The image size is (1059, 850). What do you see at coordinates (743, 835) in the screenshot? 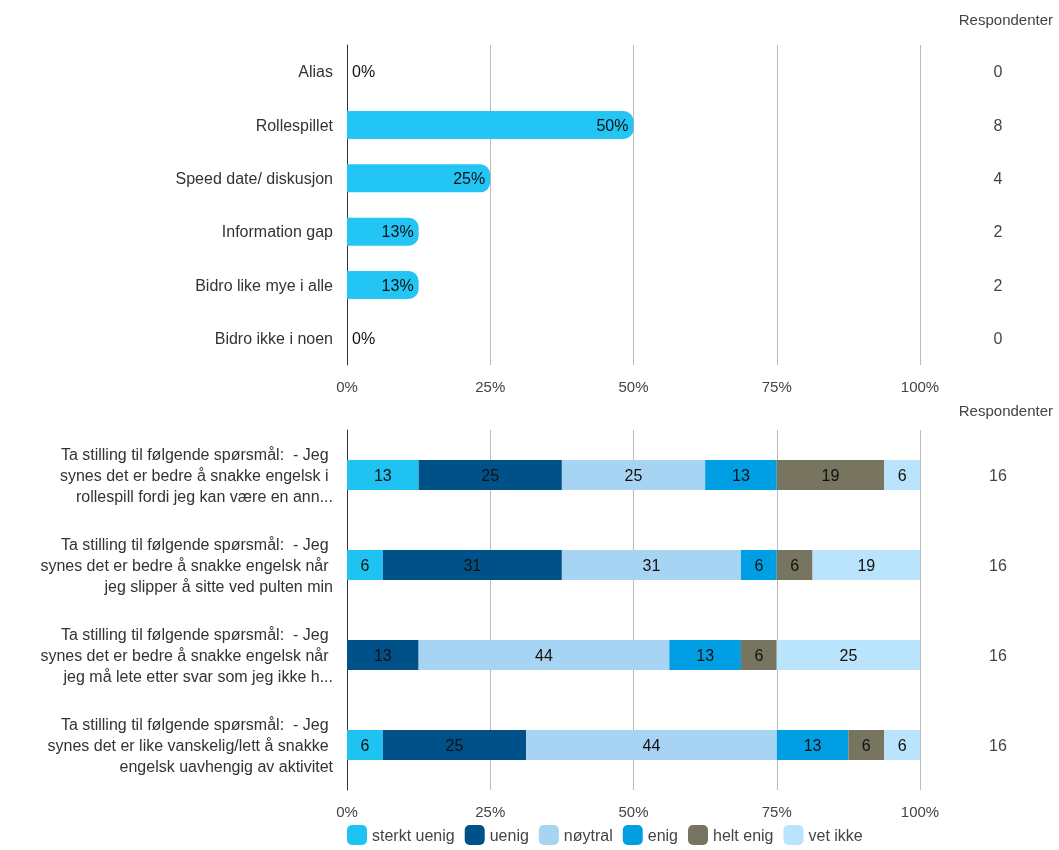
I see `legend-label: helt enig` at bounding box center [743, 835].